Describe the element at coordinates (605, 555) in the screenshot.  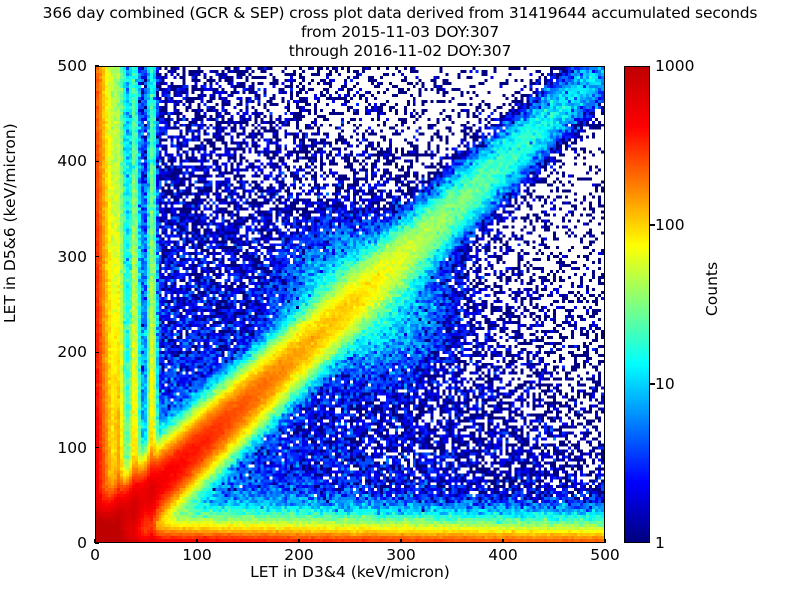
I see `x-tick-label: 500` at that location.